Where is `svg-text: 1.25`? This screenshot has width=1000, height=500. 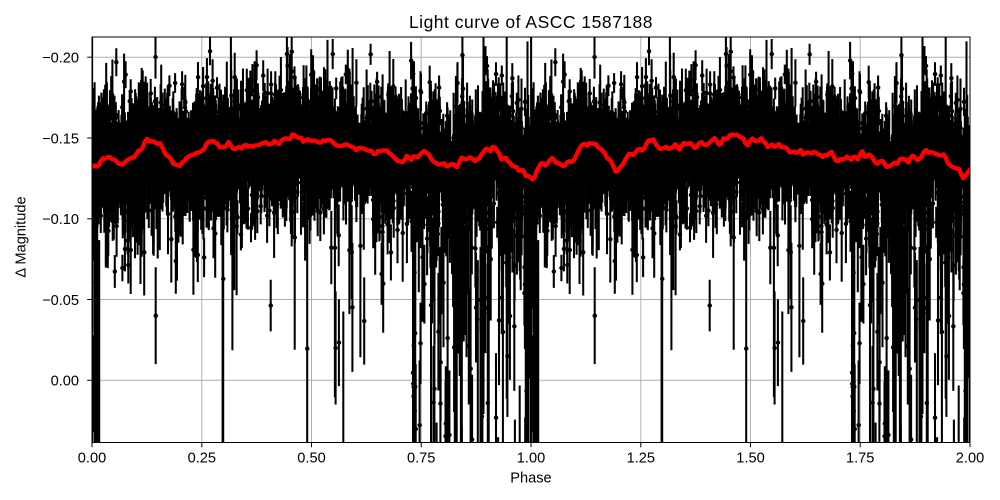
svg-text: 1.25 is located at coordinates (641, 459).